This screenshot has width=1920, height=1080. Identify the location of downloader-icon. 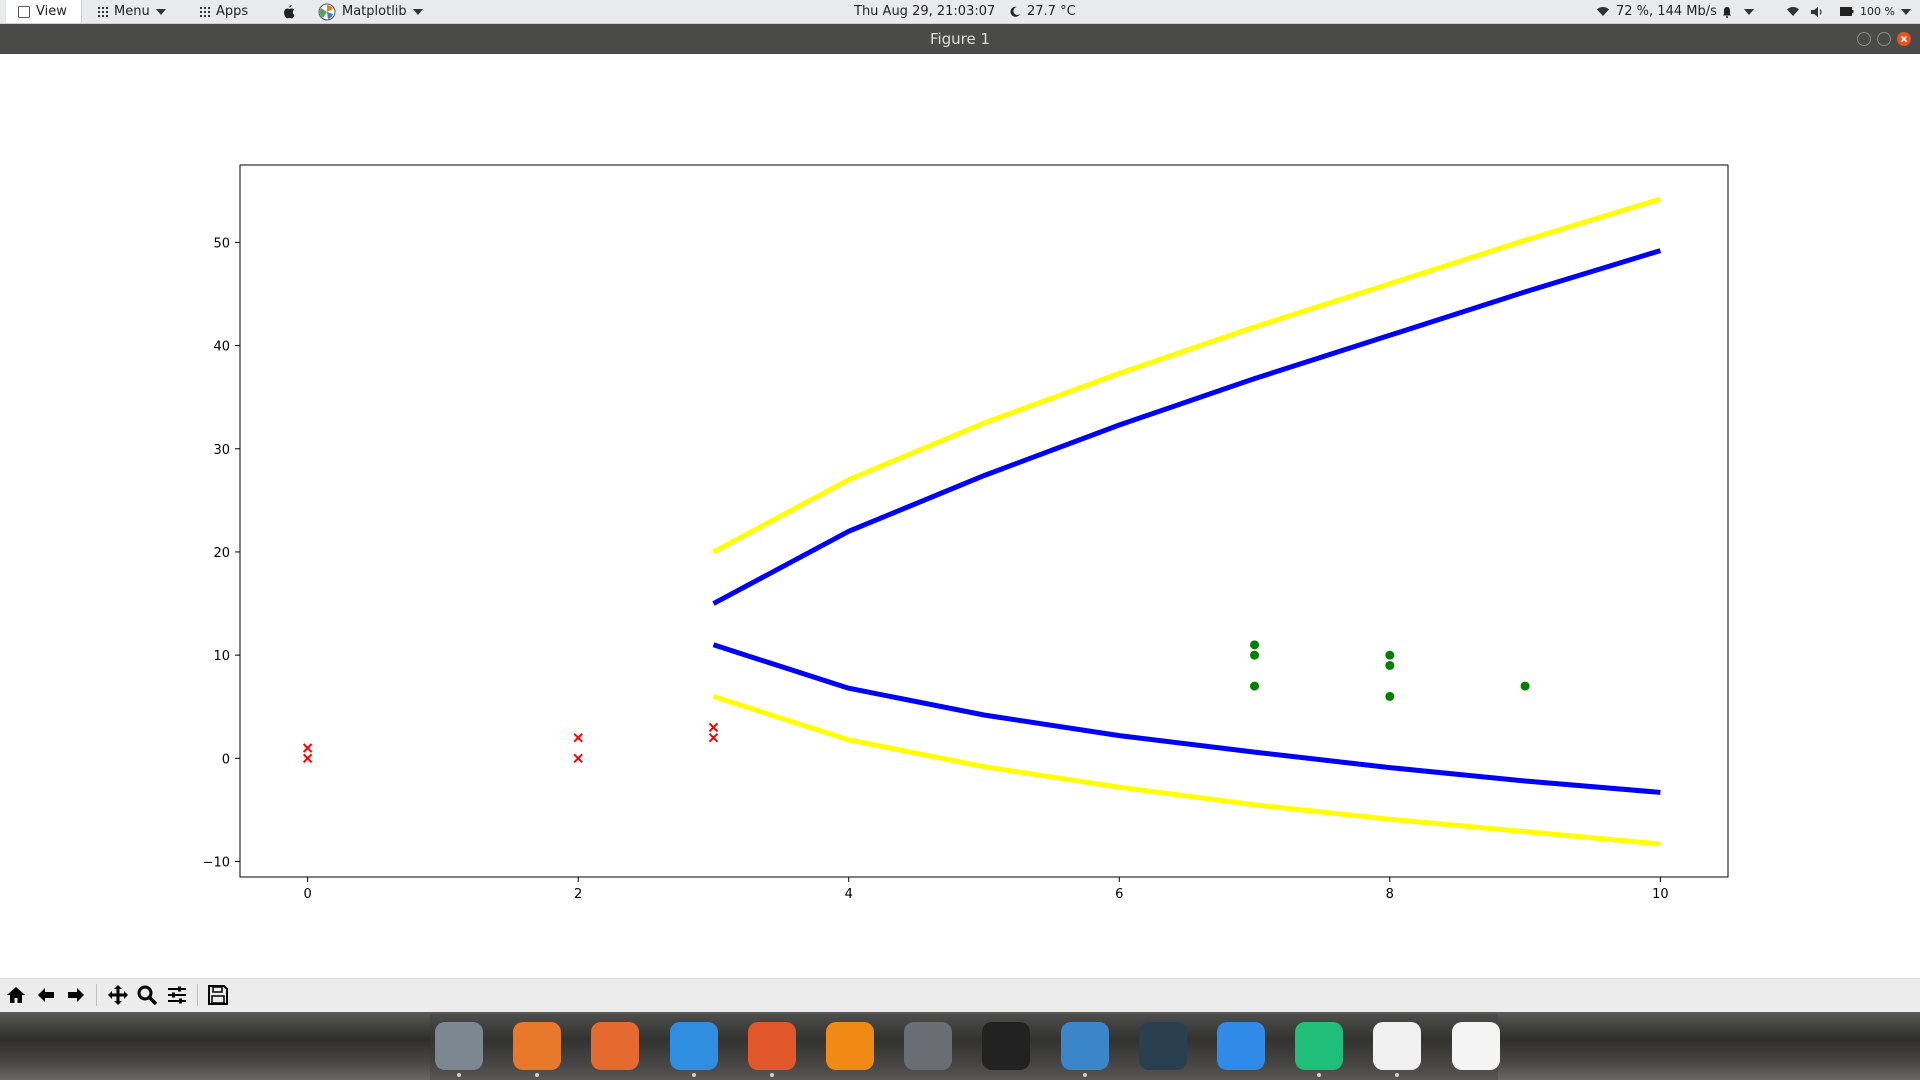
(615, 1046).